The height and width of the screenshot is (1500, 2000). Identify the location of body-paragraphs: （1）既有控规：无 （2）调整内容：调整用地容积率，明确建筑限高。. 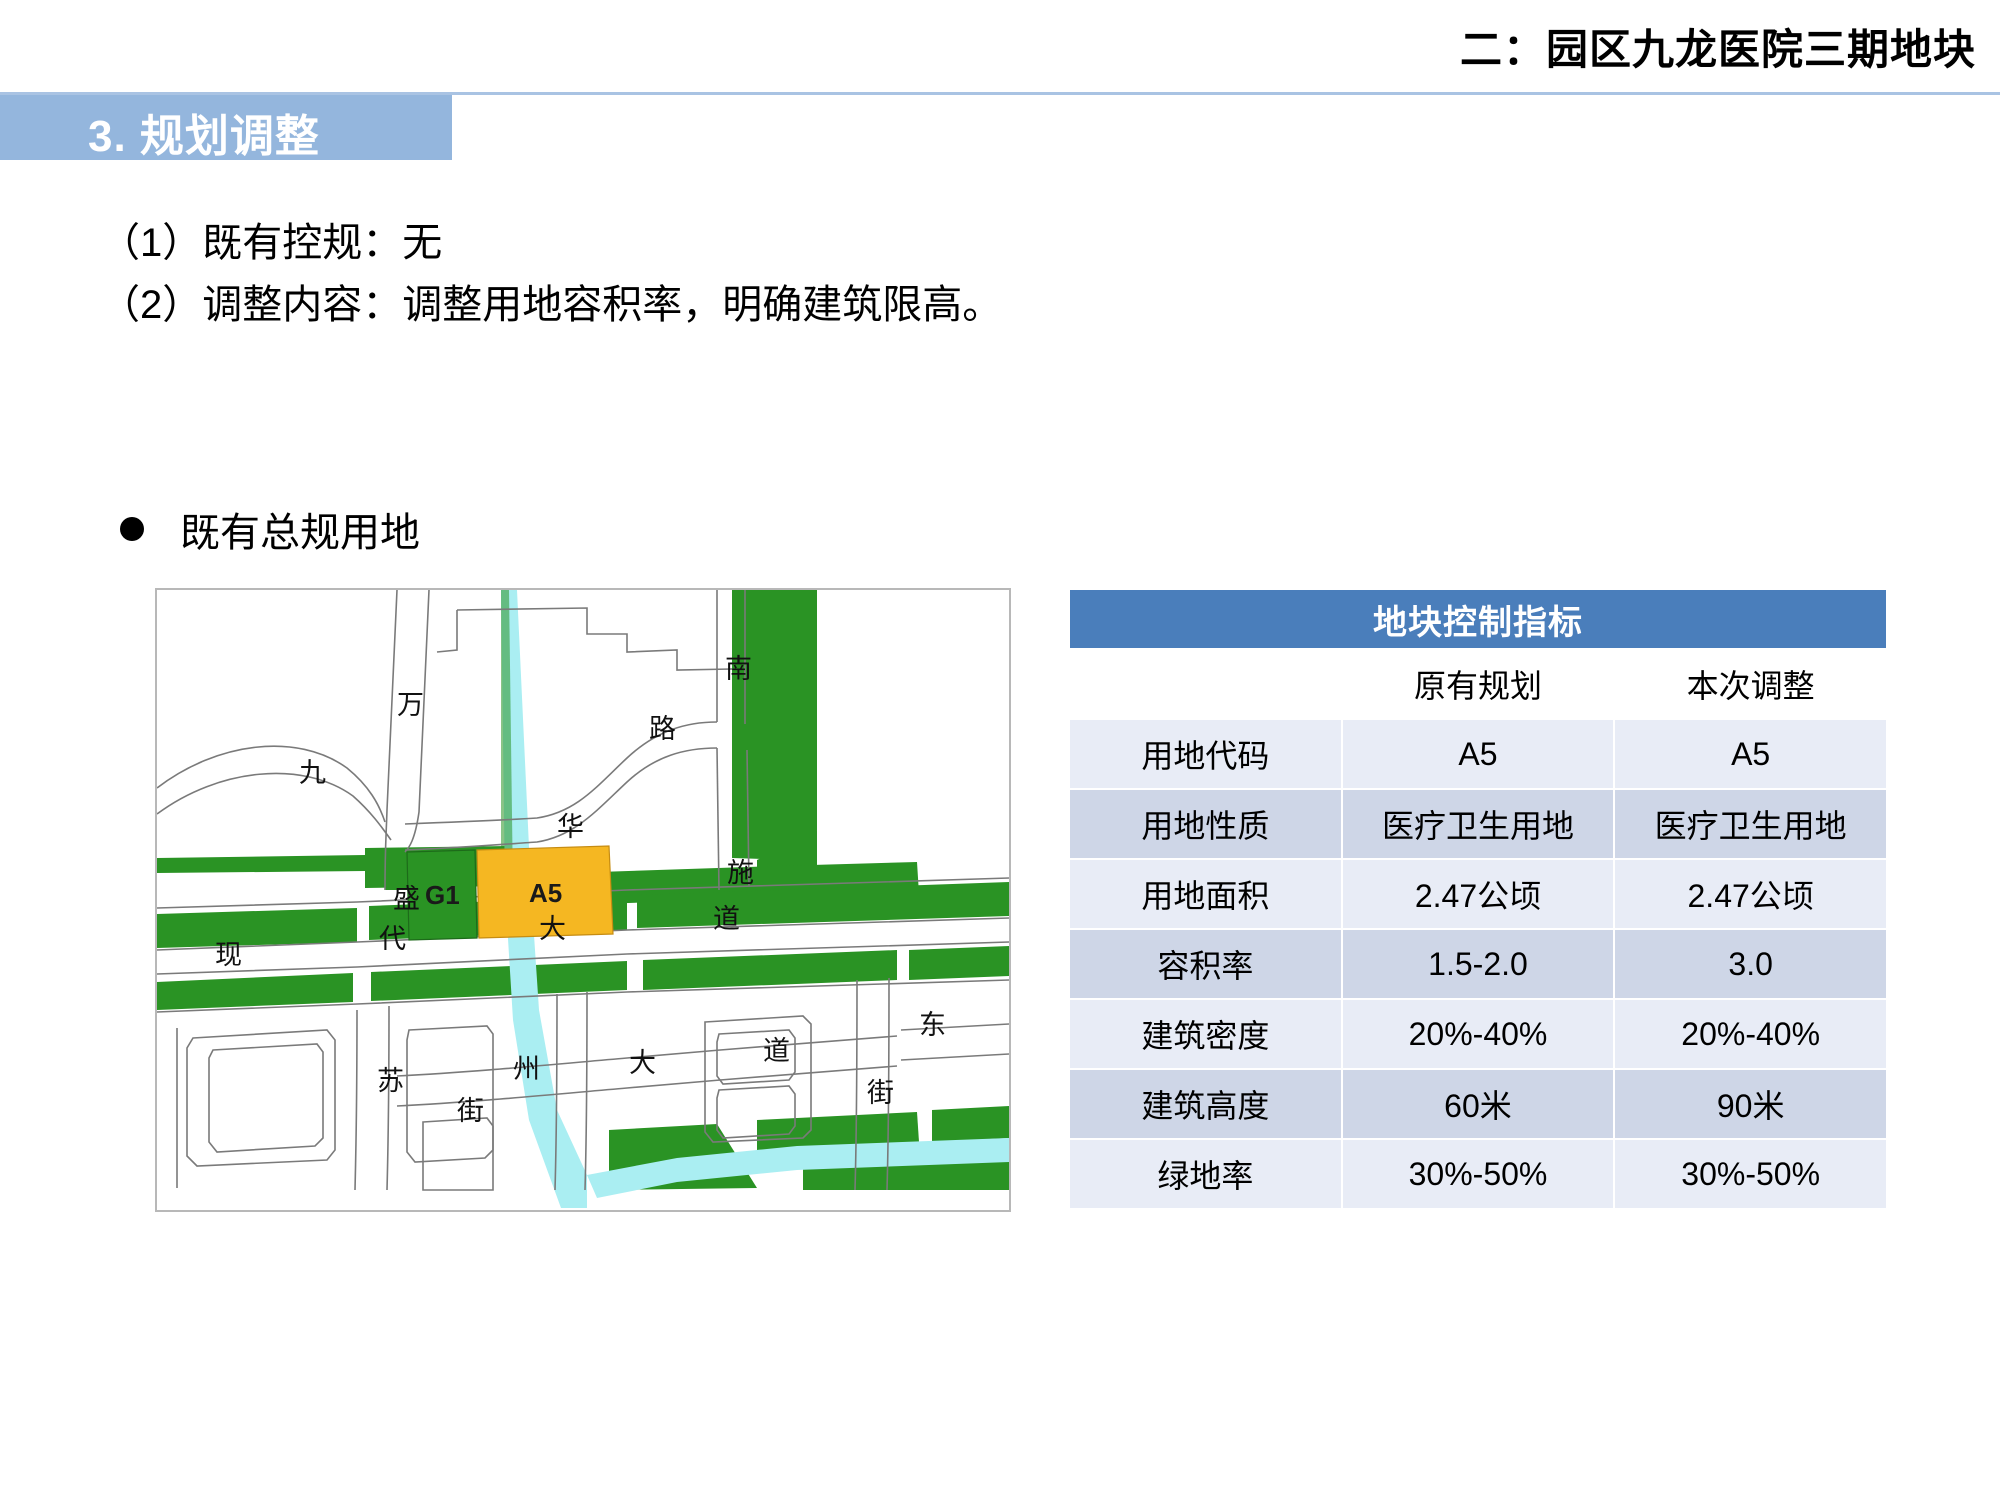
(551, 274).